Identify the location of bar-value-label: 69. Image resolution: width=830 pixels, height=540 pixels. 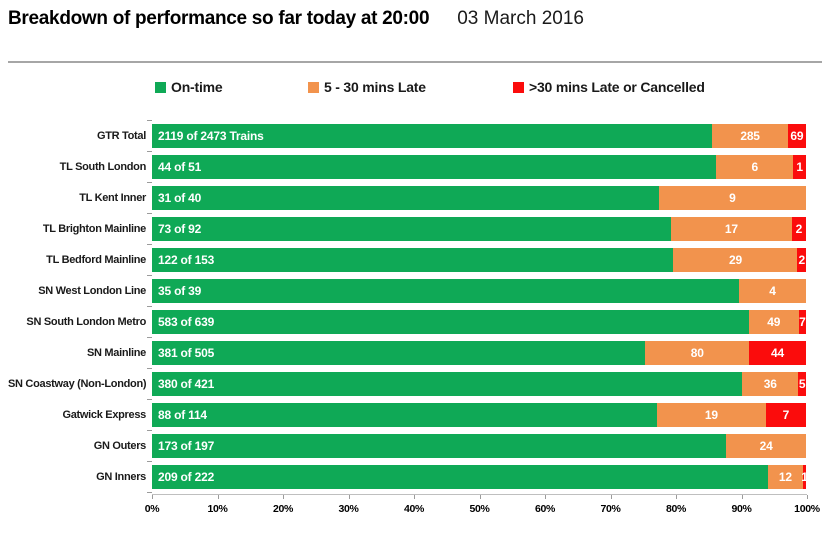
(797, 135).